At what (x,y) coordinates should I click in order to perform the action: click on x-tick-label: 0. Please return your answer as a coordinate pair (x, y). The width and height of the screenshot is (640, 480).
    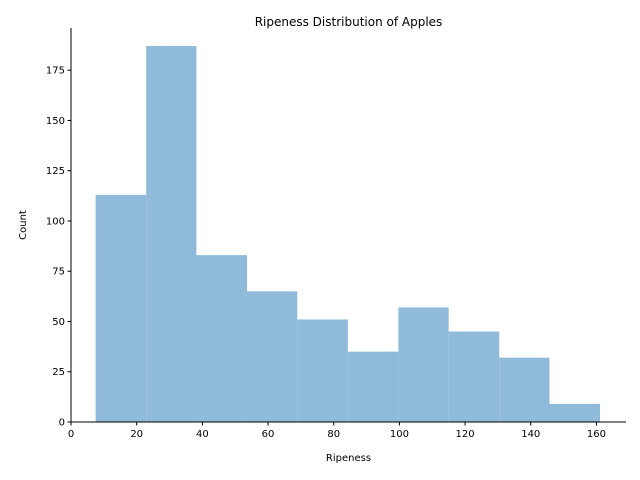
    Looking at the image, I should click on (71, 434).